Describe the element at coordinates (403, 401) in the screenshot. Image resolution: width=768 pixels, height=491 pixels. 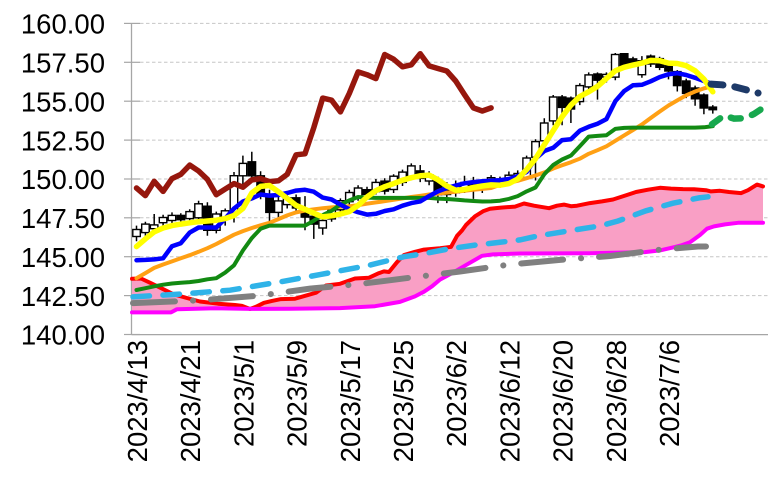
I see `svg-text: 2023/5/25` at that location.